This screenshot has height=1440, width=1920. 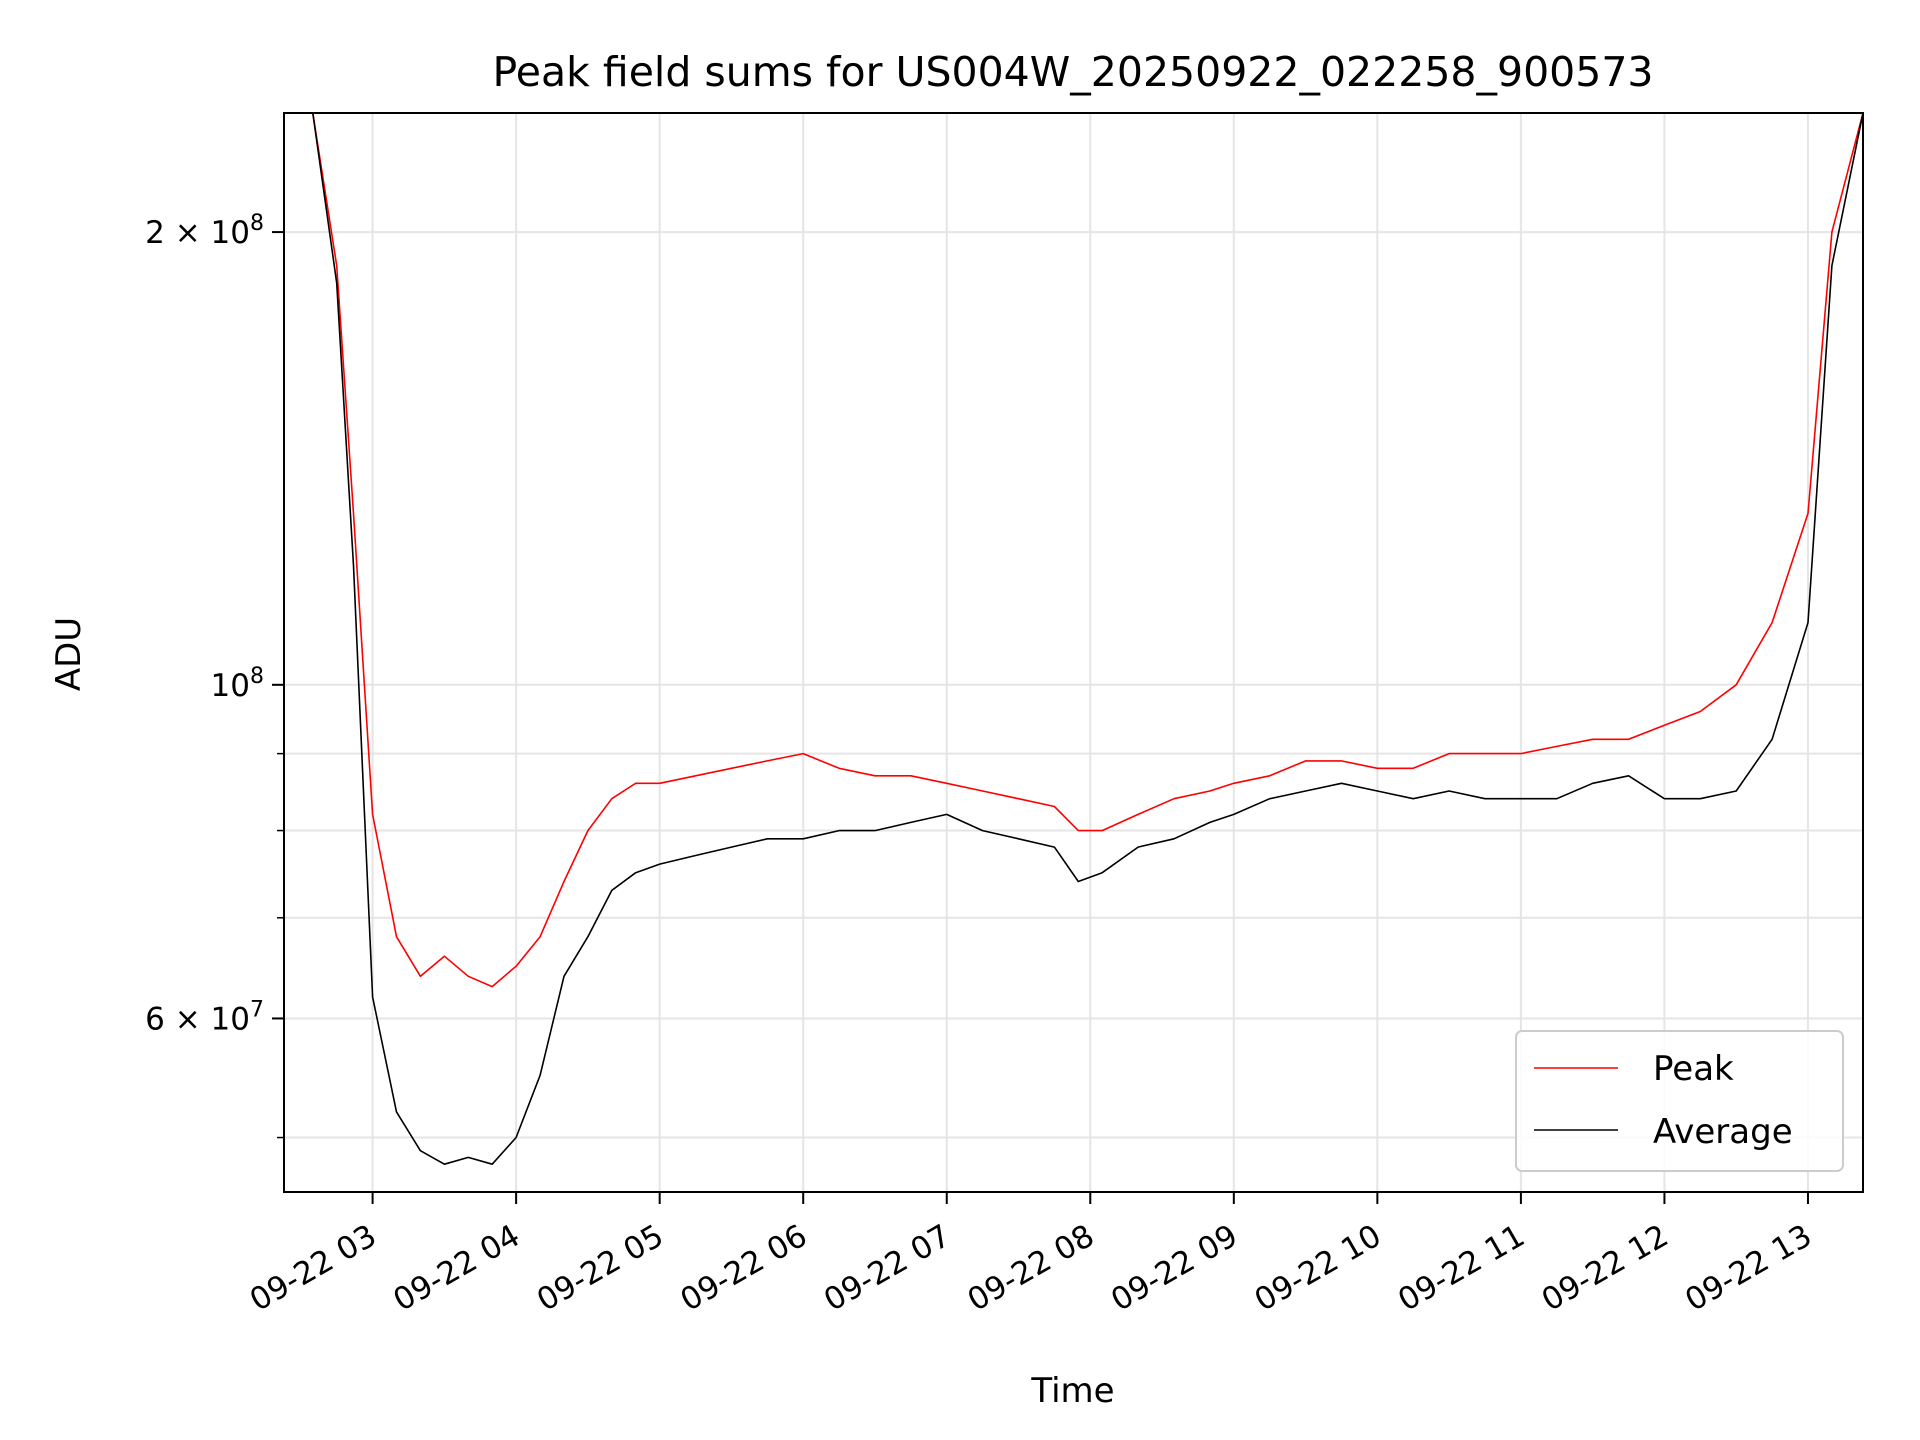 What do you see at coordinates (69, 654) in the screenshot?
I see `y-axis-title: ADU` at bounding box center [69, 654].